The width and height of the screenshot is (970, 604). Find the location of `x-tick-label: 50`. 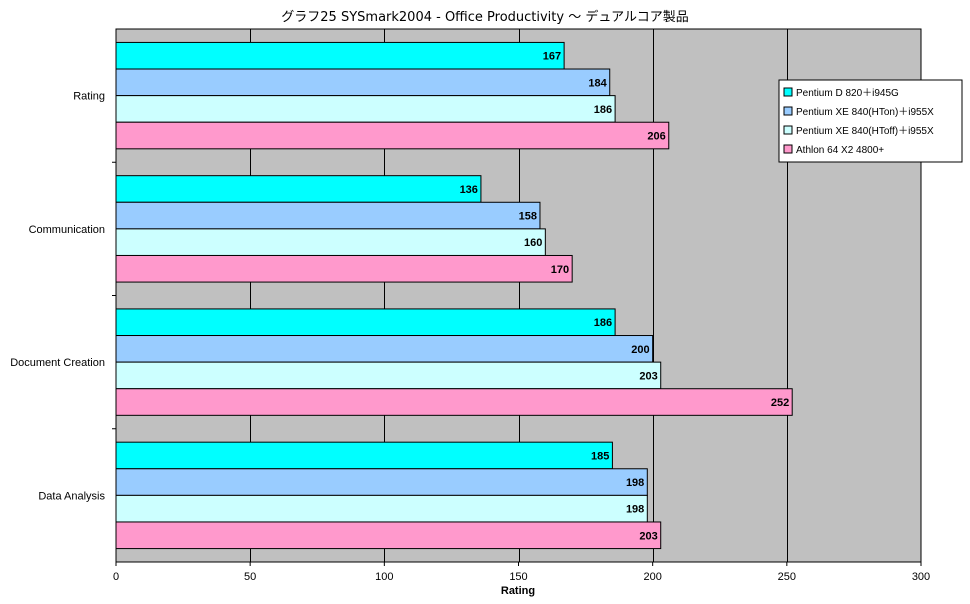

x-tick-label: 50 is located at coordinates (250, 577).